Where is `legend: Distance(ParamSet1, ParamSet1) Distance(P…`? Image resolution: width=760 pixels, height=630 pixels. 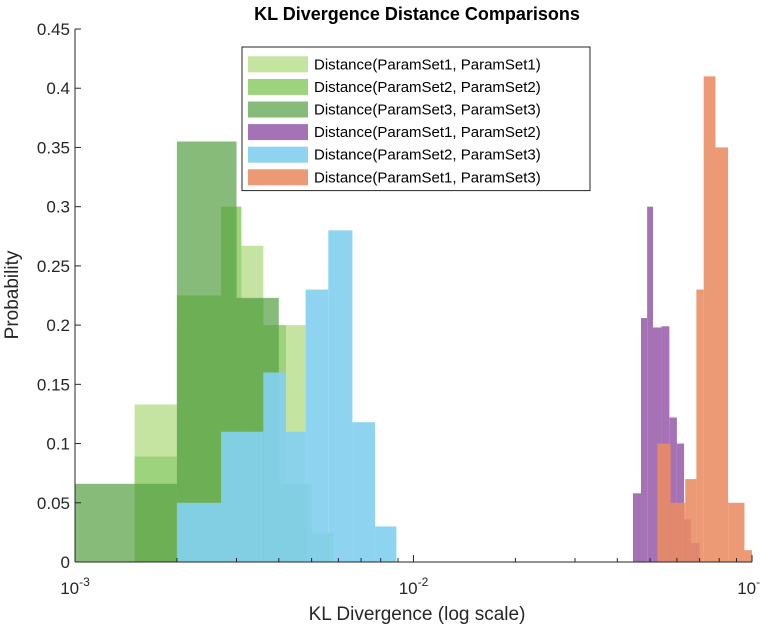
legend: Distance(ParamSet1, ParamSet1) Distance(P… is located at coordinates (416, 119).